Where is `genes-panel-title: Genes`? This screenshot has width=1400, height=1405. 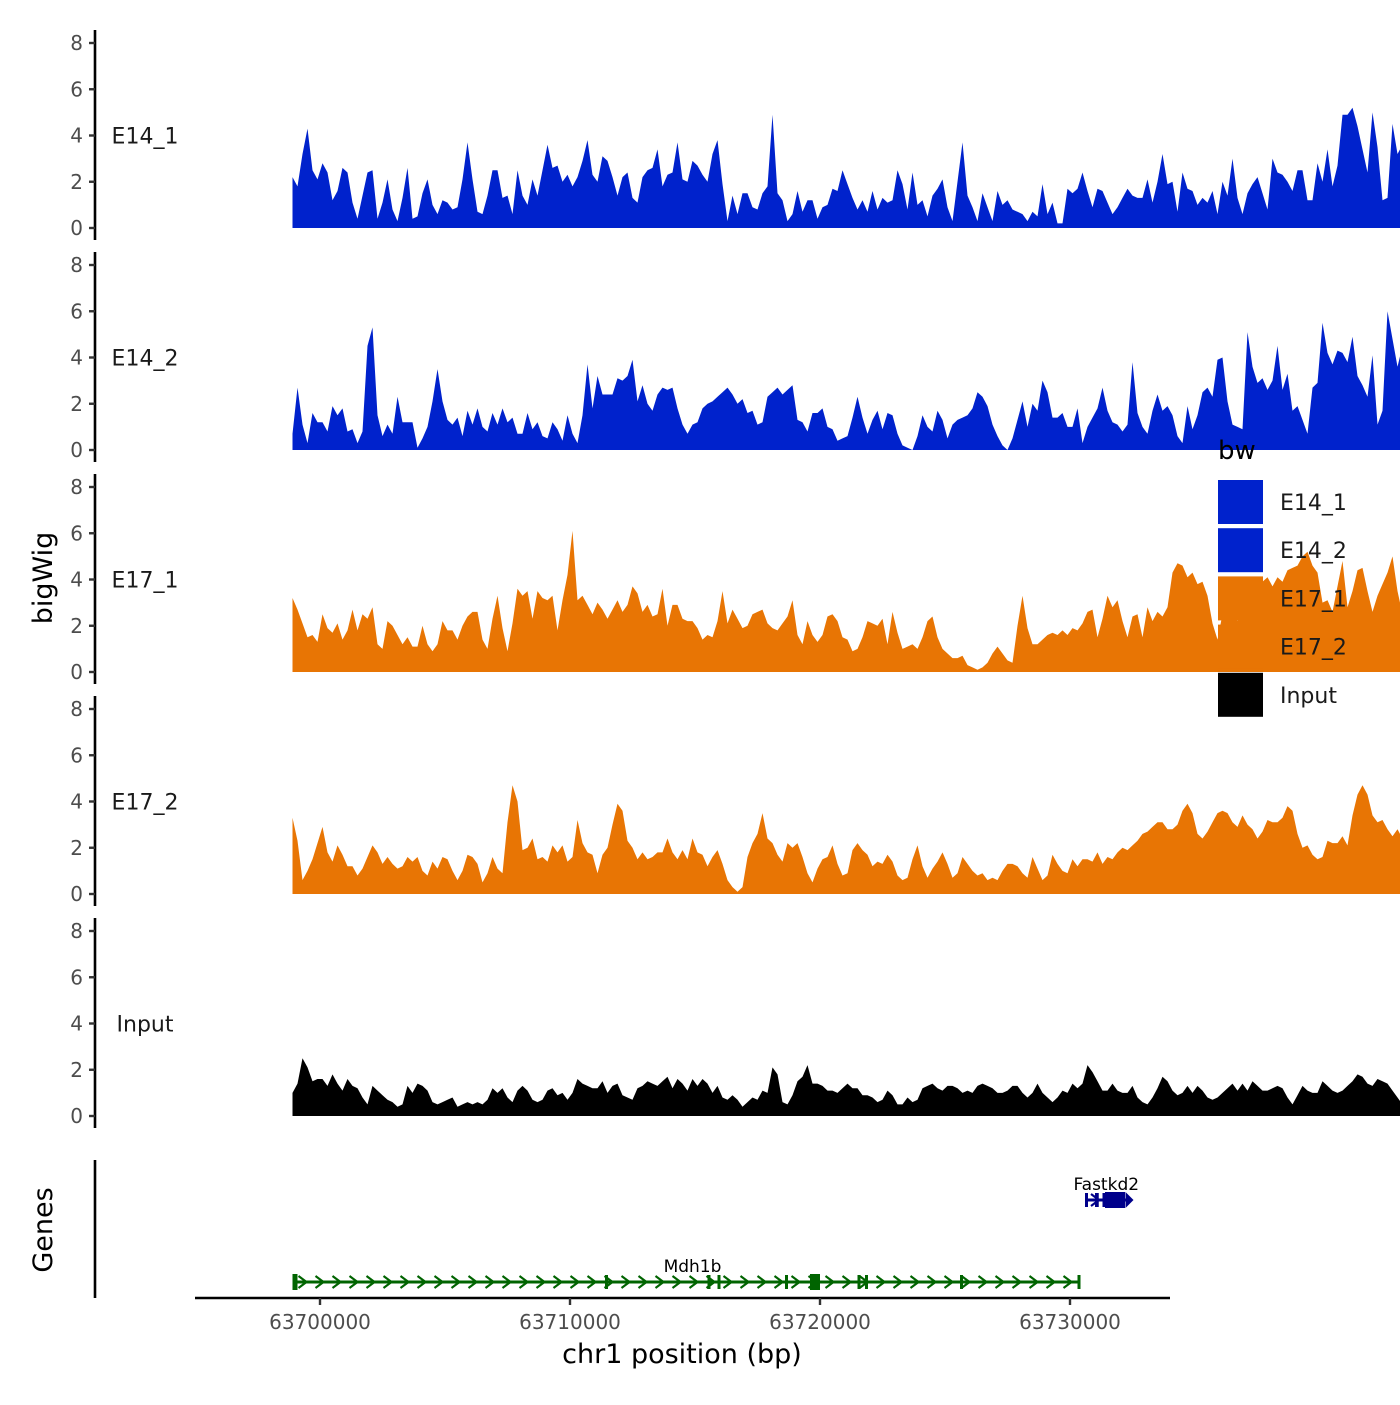
genes-panel-title: Genes is located at coordinates (43, 1229).